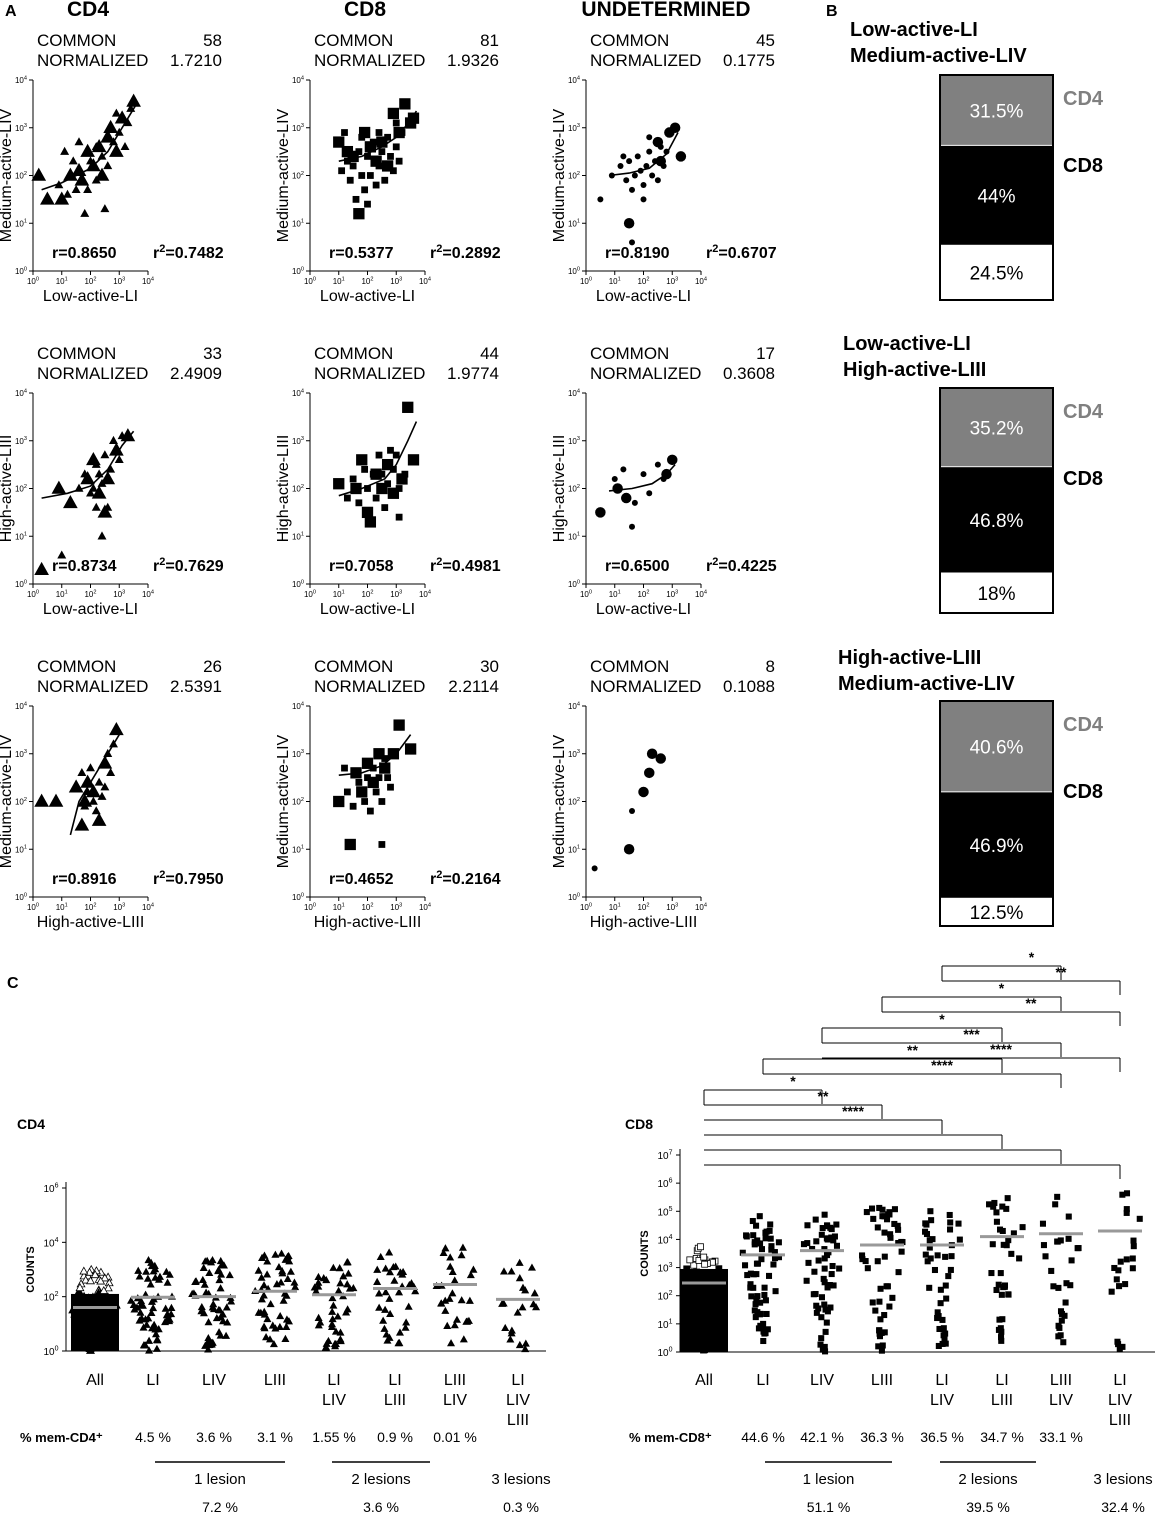  What do you see at coordinates (765, 353) in the screenshot?
I see `common-value: 17` at bounding box center [765, 353].